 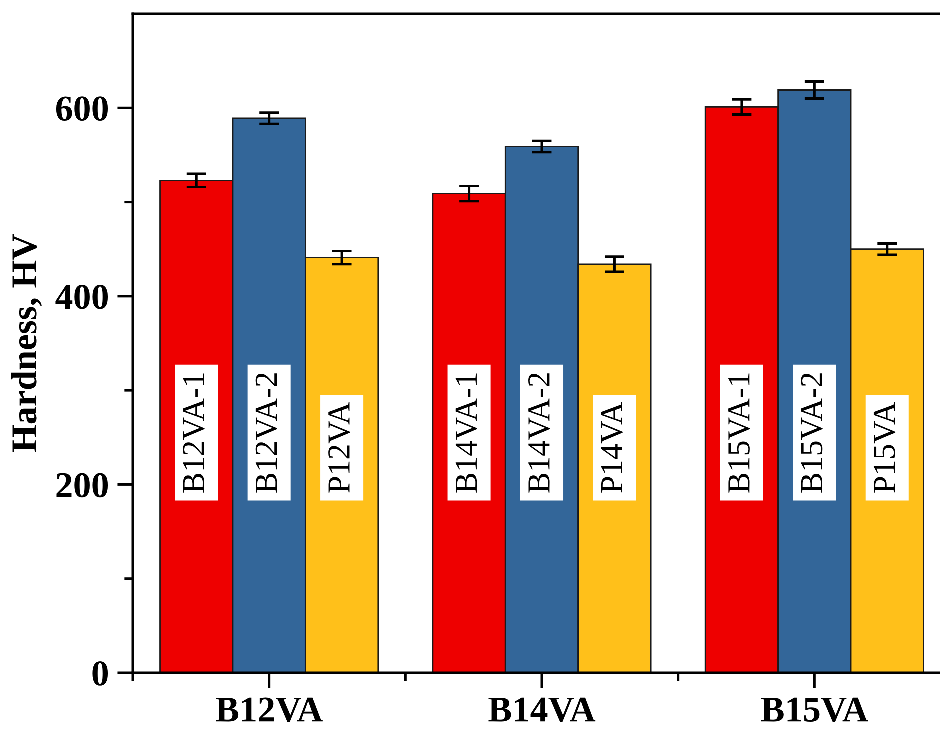 I want to click on data-label: B15VA-2, so click(x=812, y=433).